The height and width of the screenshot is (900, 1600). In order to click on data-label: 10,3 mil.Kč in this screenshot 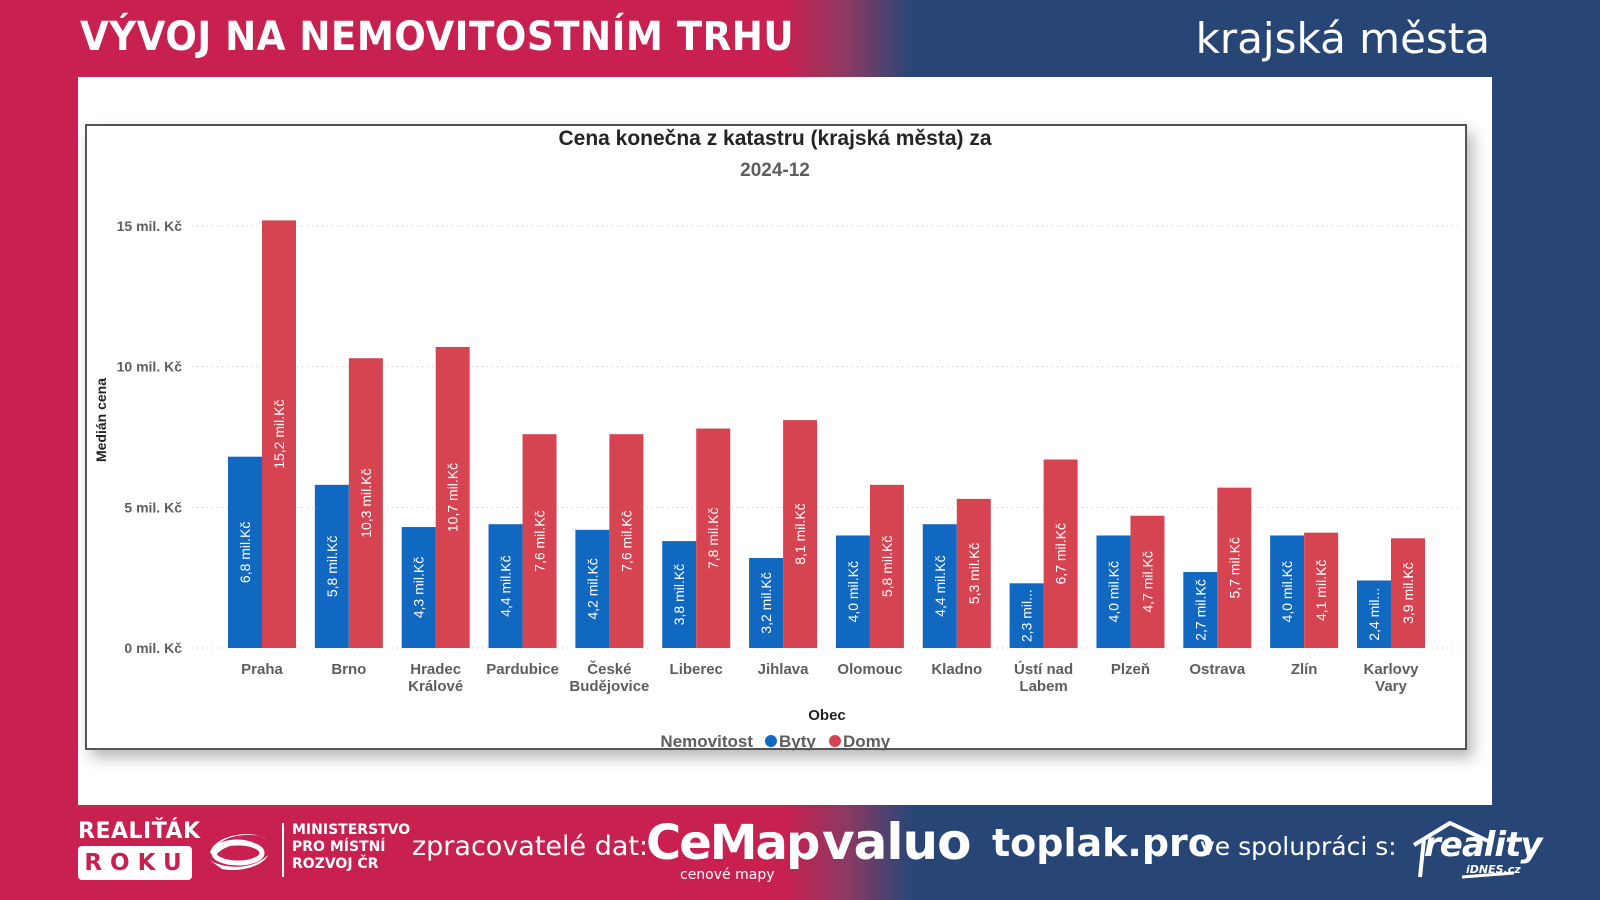, I will do `click(366, 502)`.